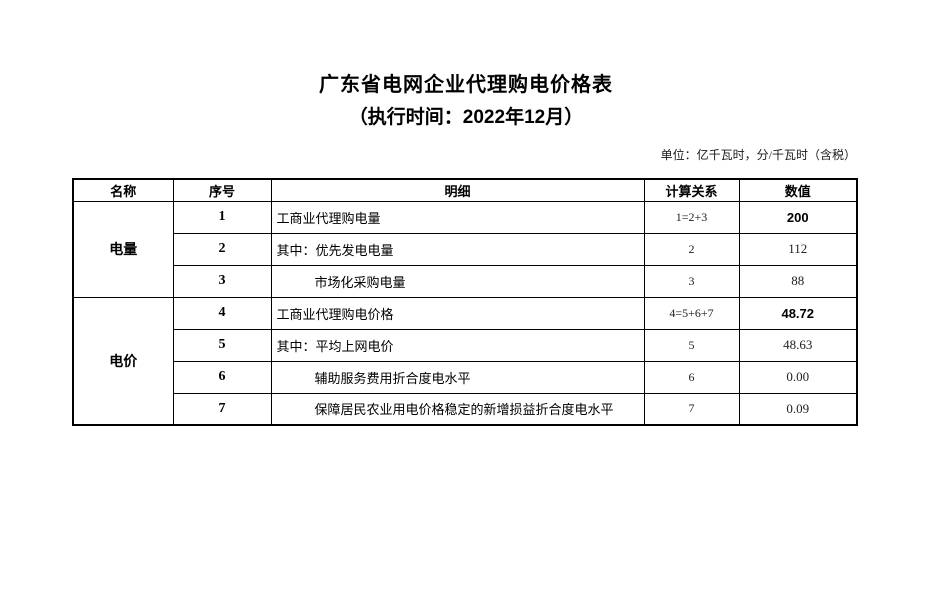 This screenshot has width=932, height=610. Describe the element at coordinates (466, 117) in the screenshot. I see `document-subtitle: （执行时间：2022年12月）` at that location.